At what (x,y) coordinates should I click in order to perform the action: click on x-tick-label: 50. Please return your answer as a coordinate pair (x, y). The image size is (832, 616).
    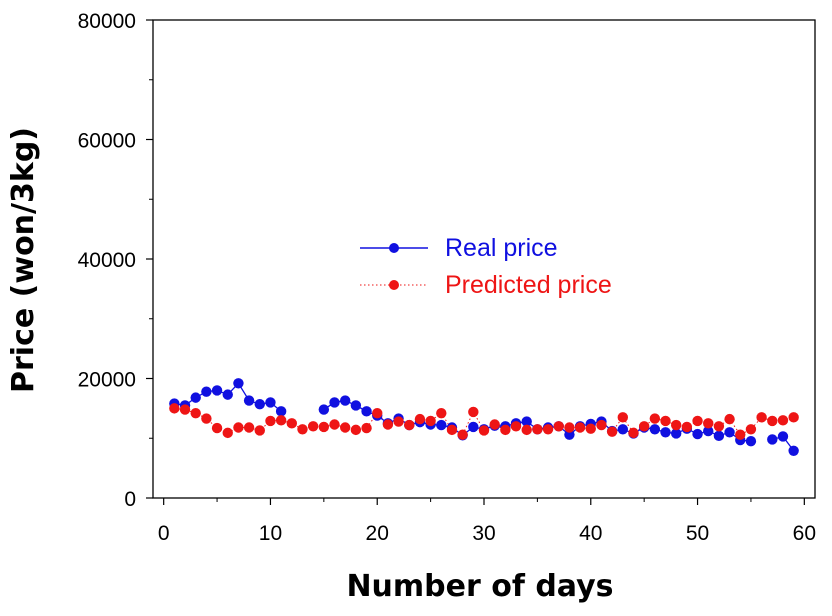
    Looking at the image, I should click on (697, 533).